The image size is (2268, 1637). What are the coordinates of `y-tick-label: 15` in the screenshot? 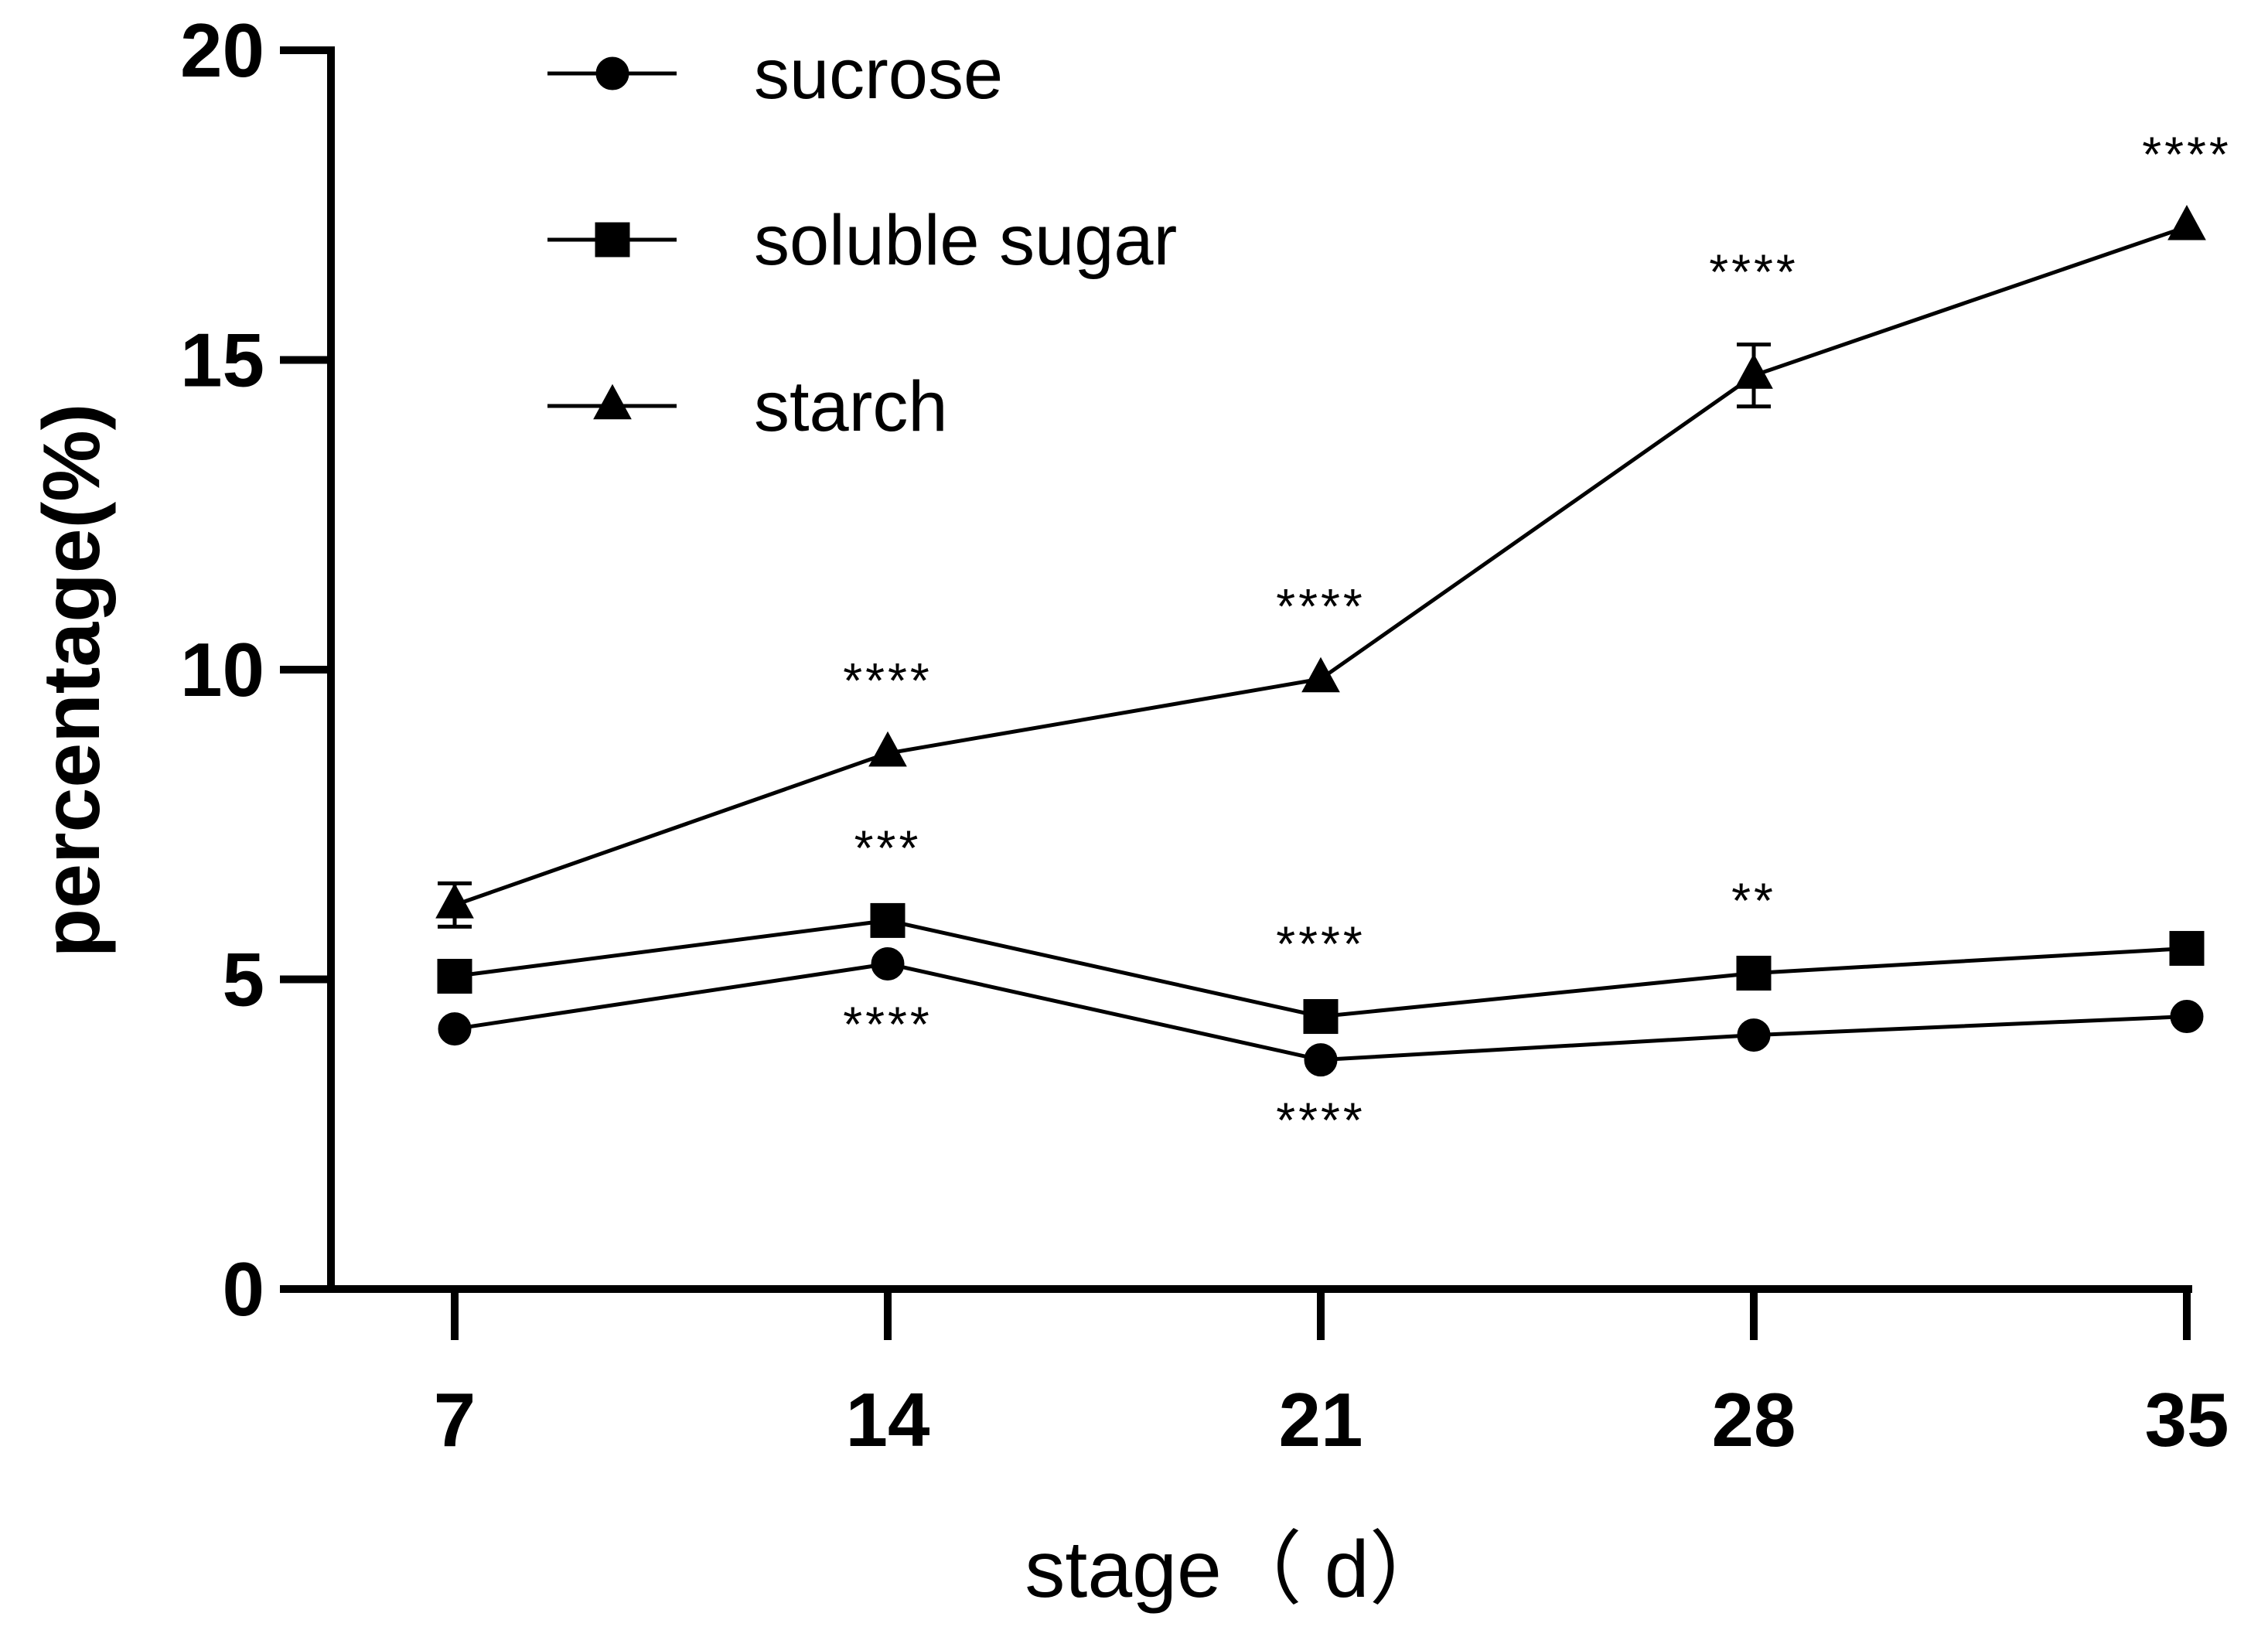 It's located at (222, 360).